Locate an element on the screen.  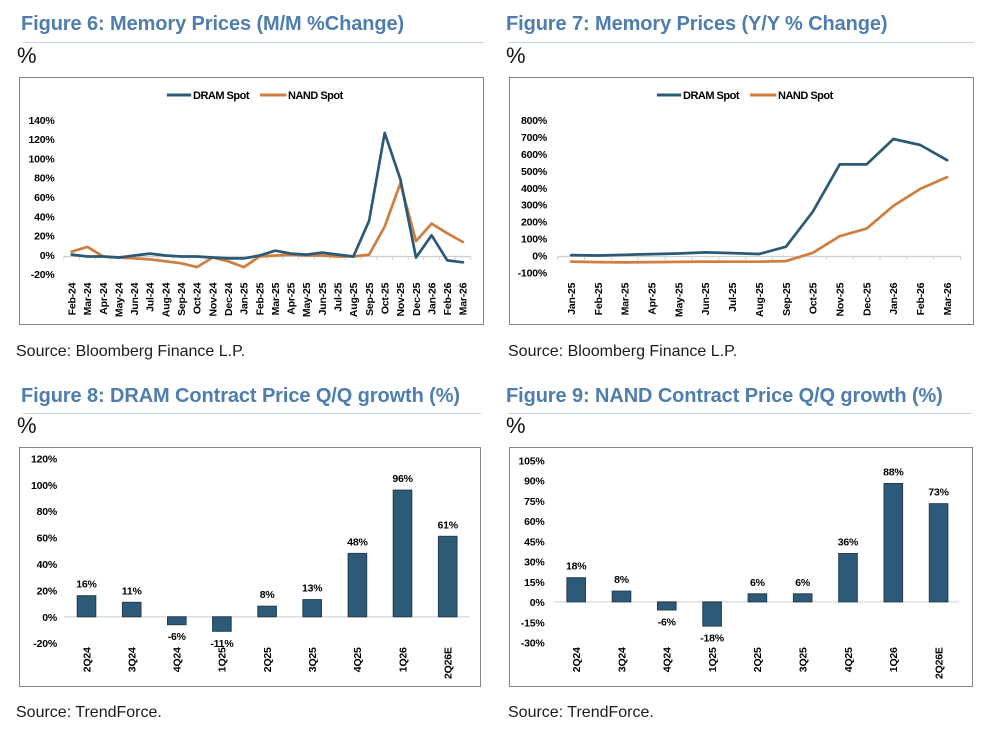
svg-text: 18% is located at coordinates (576, 567).